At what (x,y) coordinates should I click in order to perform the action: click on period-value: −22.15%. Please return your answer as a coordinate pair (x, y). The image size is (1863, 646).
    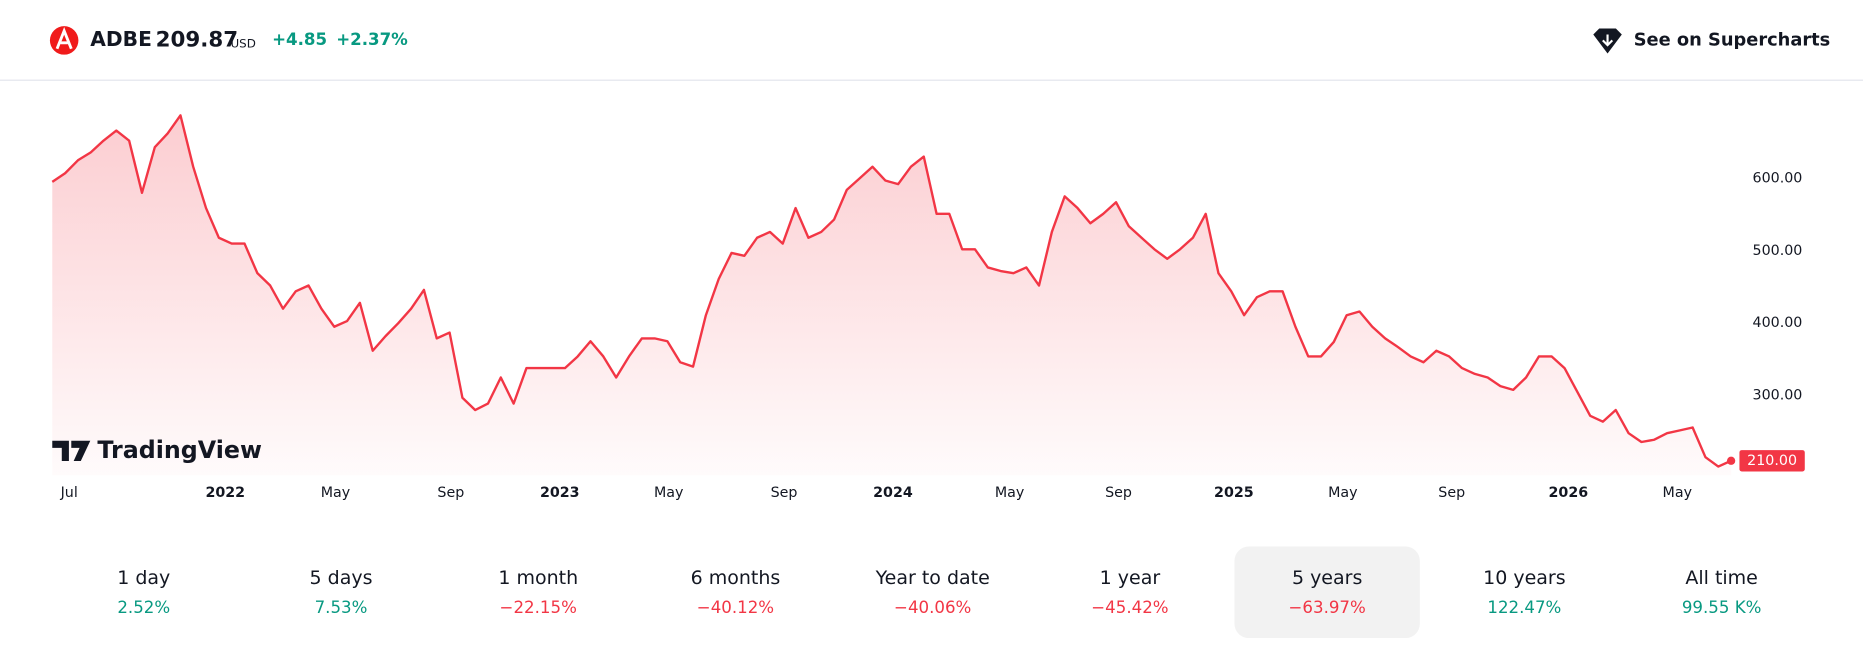
    Looking at the image, I should click on (538, 607).